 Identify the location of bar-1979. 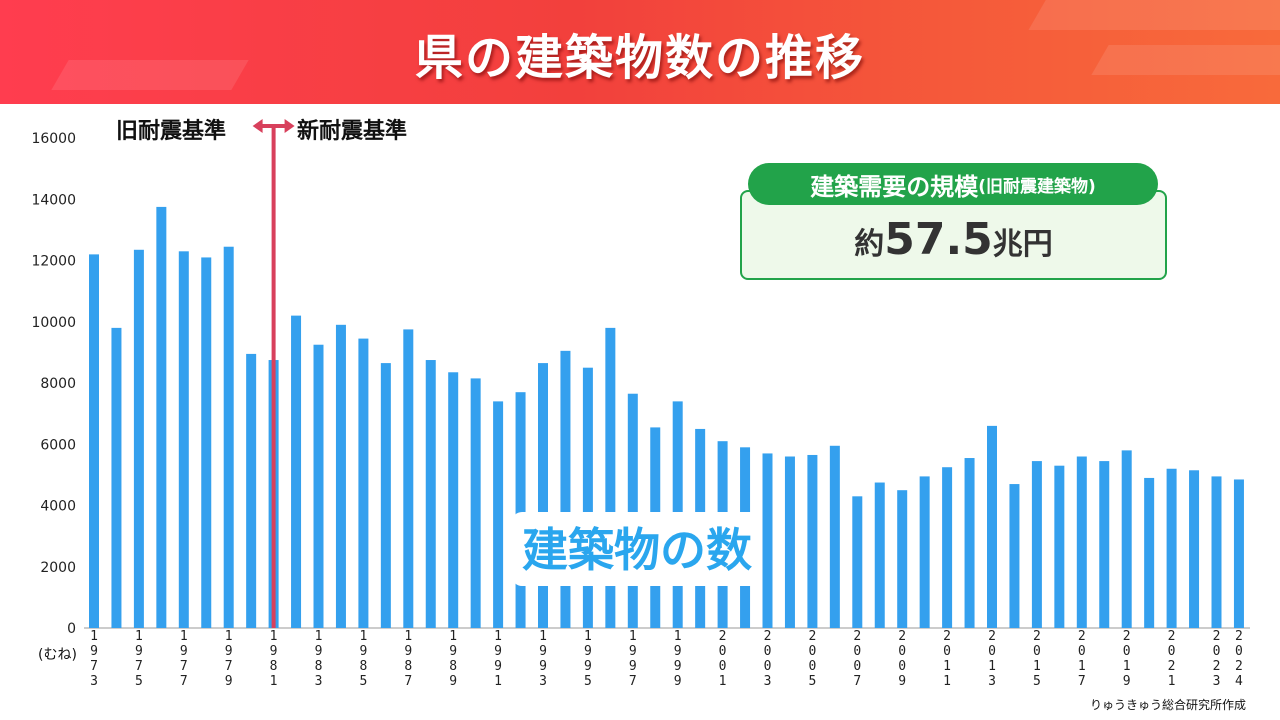
(228, 437).